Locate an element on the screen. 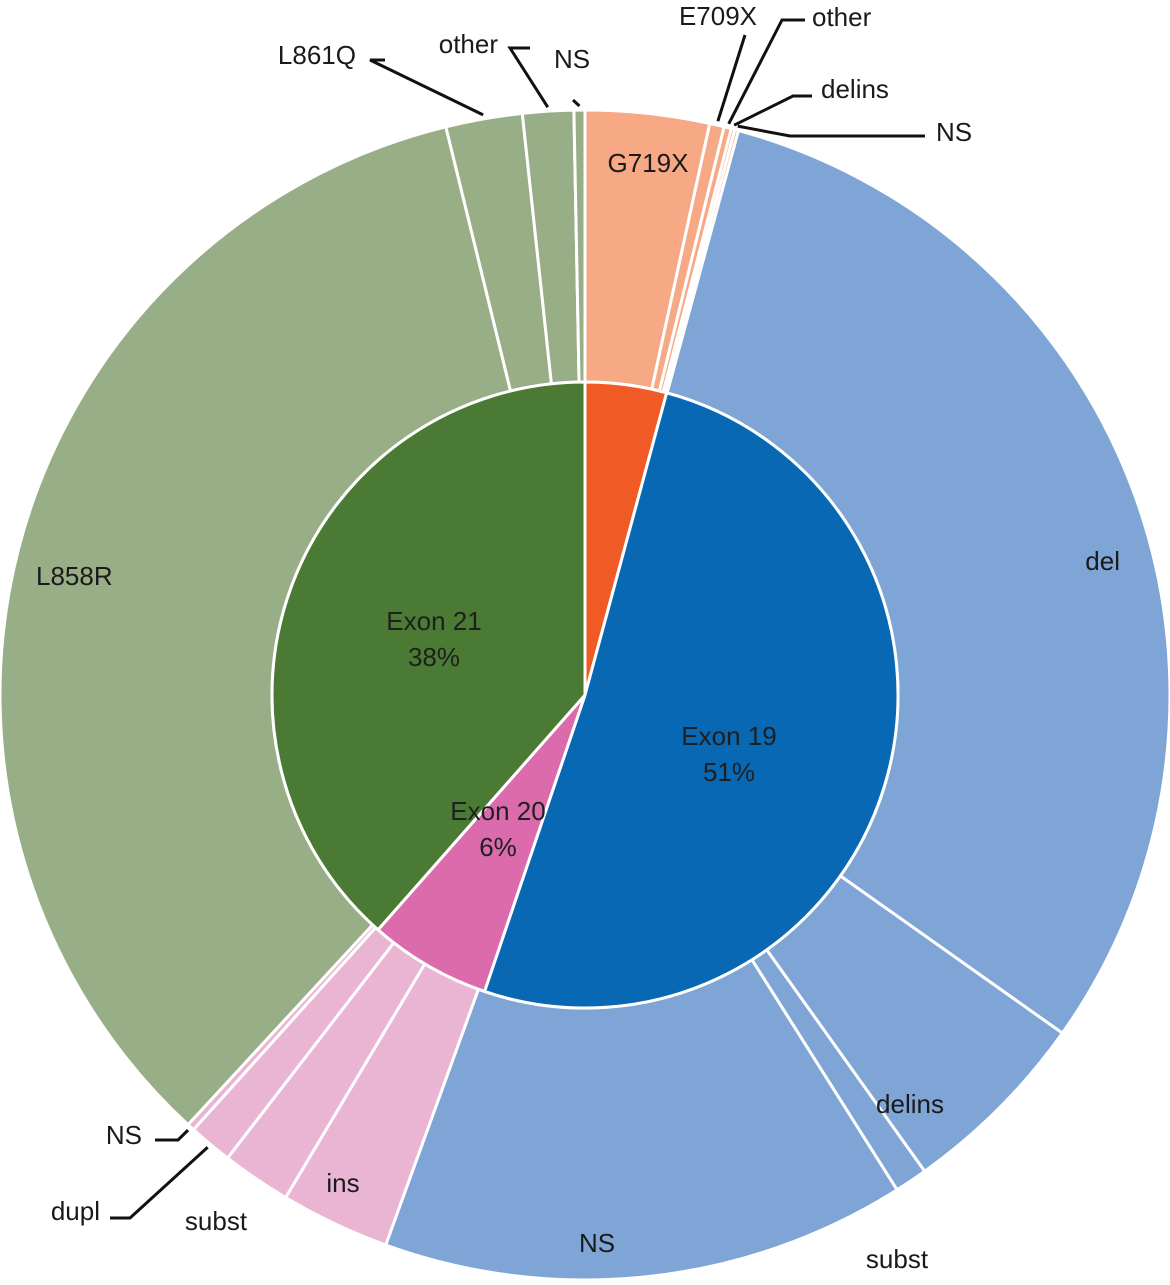  outer-label-exon18-ns: NS is located at coordinates (954, 132).